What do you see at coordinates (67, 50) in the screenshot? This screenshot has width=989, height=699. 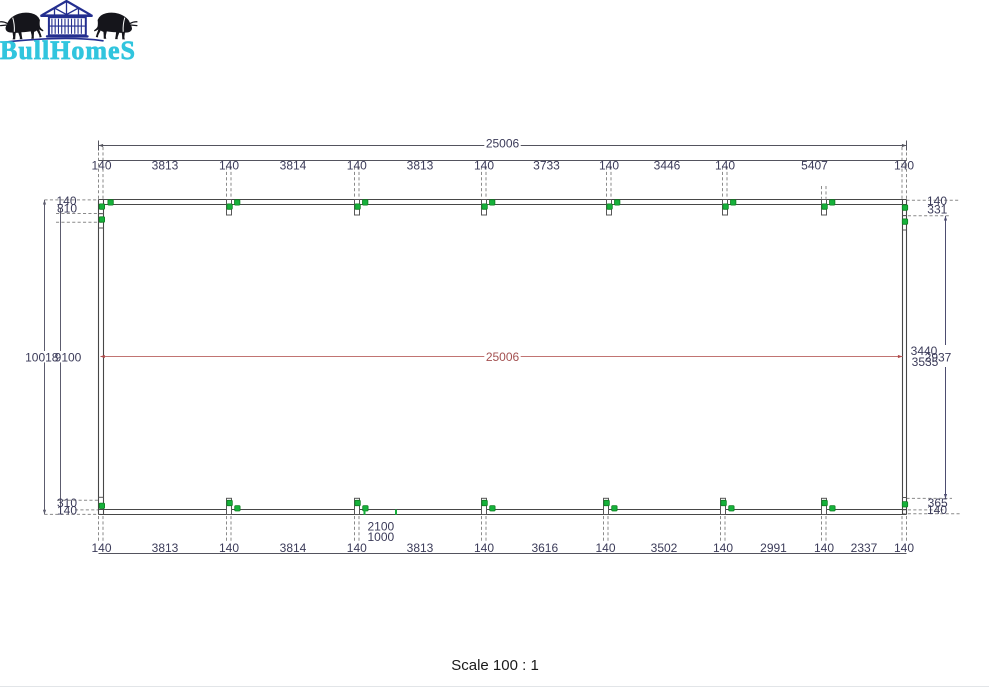 I see `svg-text: BullHomeS` at bounding box center [67, 50].